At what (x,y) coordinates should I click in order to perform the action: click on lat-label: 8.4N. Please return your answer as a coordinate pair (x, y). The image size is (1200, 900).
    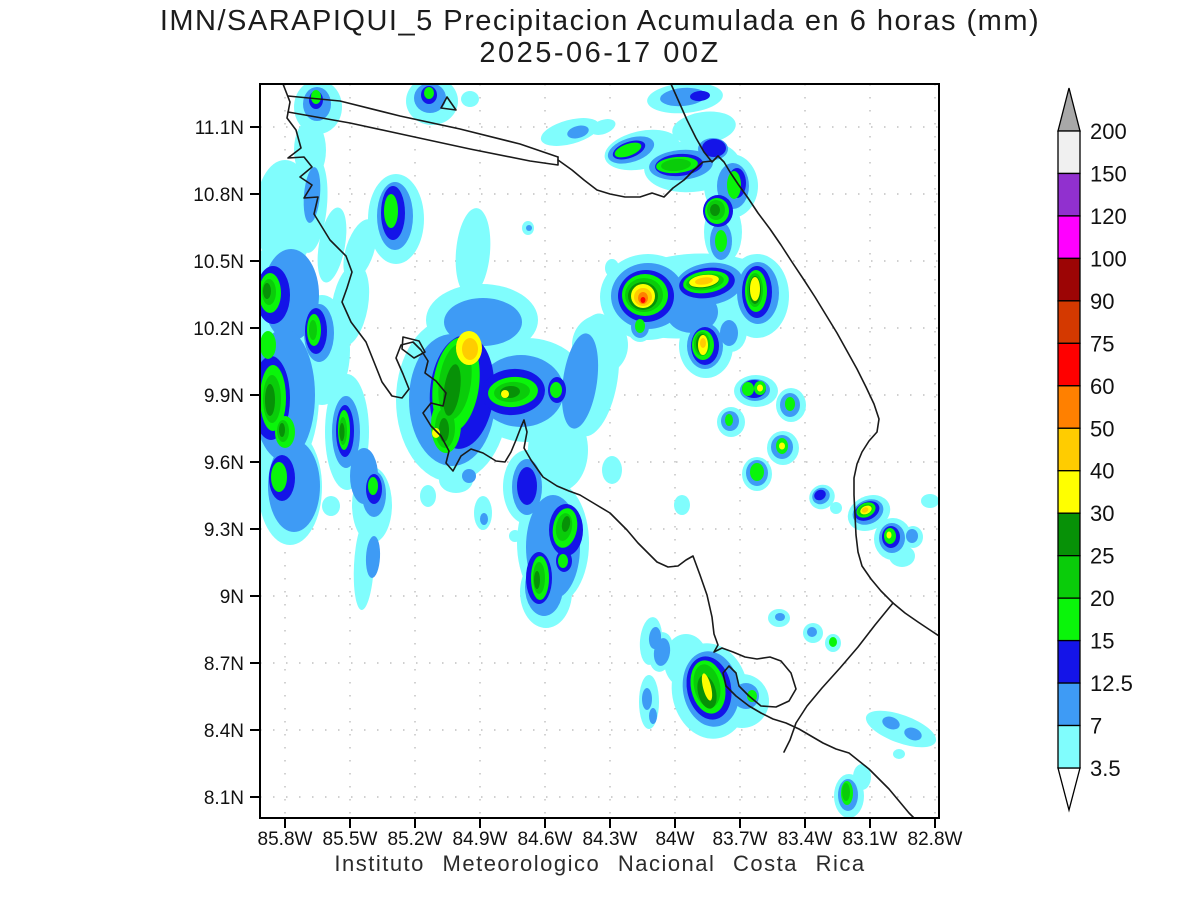
    Looking at the image, I should click on (224, 731).